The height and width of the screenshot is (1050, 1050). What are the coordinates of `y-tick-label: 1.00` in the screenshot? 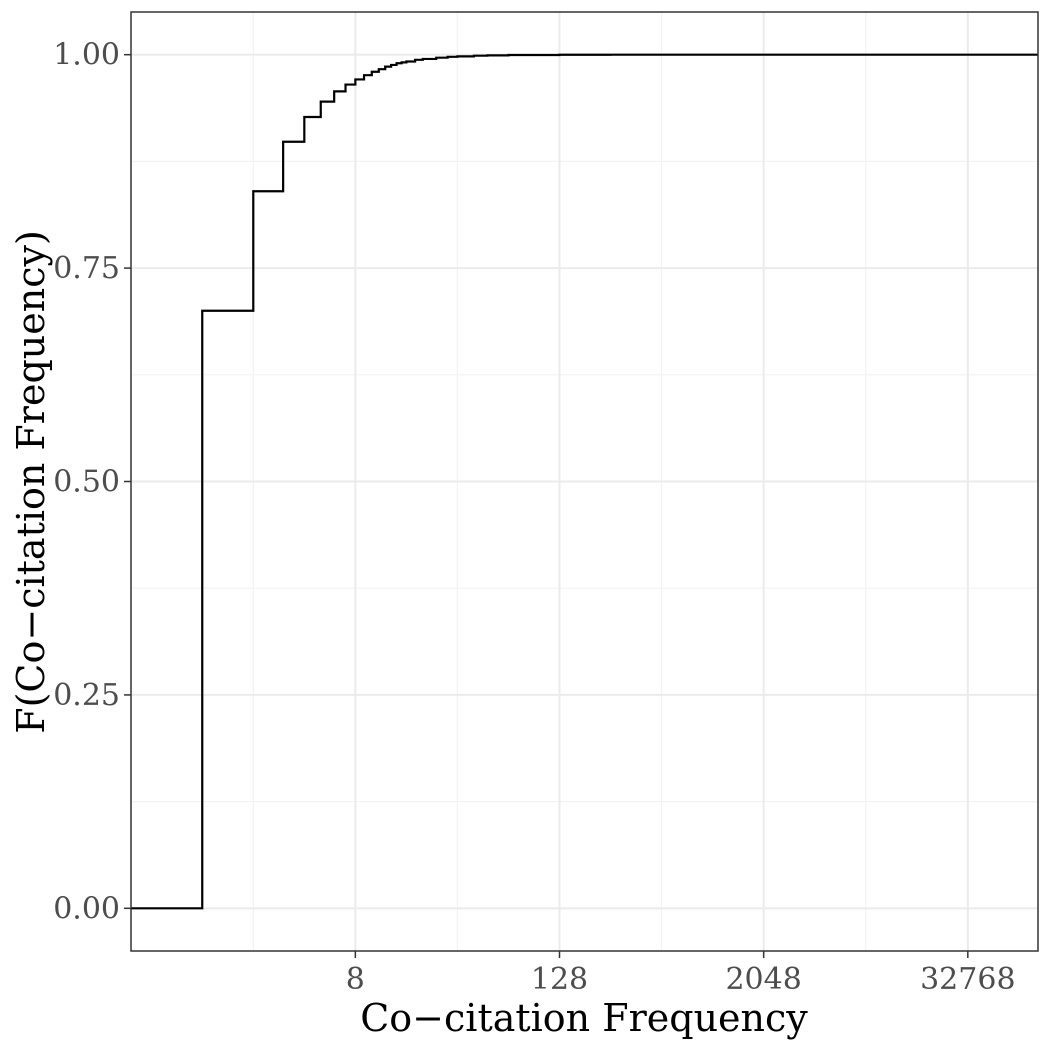 It's located at (86, 55).